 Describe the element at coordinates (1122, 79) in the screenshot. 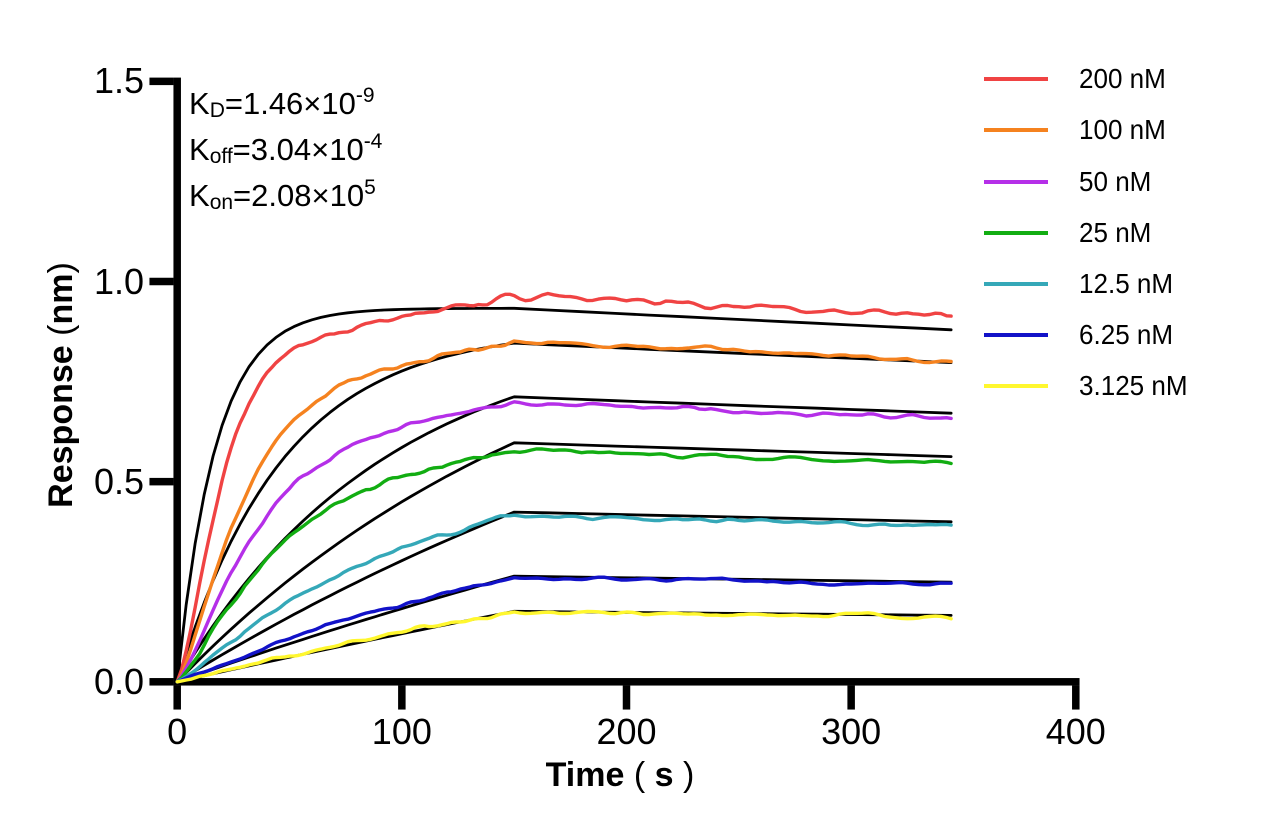

I see `legend-label: 200 nM` at that location.